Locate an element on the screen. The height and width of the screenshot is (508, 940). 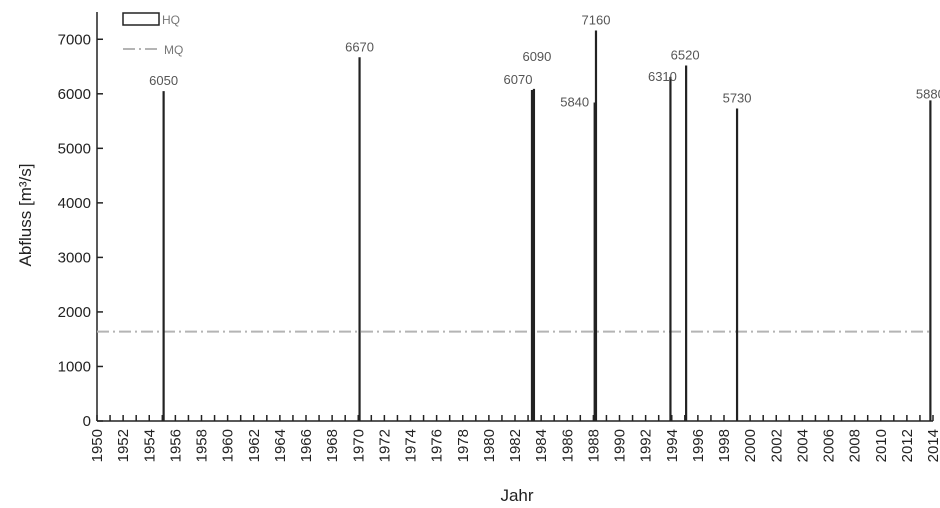
x-tick-label: 1956 is located at coordinates (175, 445).